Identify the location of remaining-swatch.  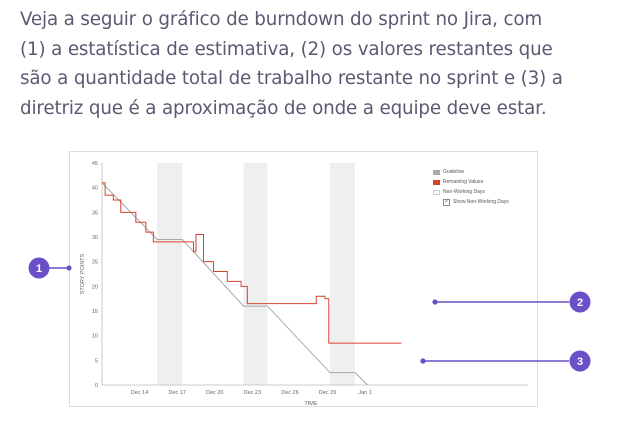
(436, 182).